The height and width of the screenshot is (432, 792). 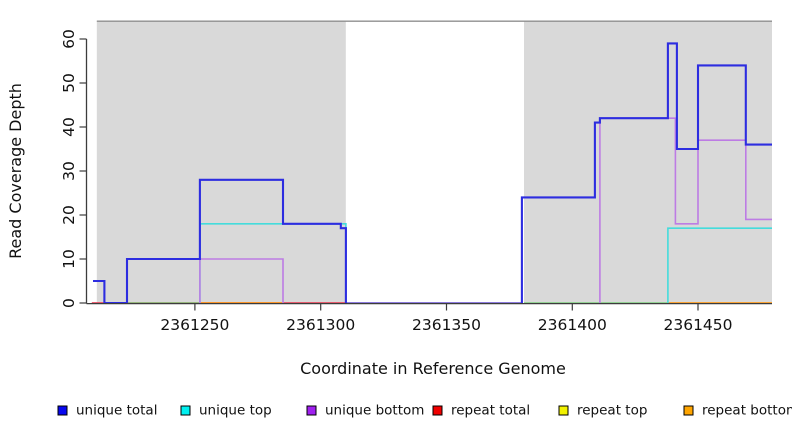 I want to click on legend-item-repeat-total: repeat total, so click(x=481, y=411).